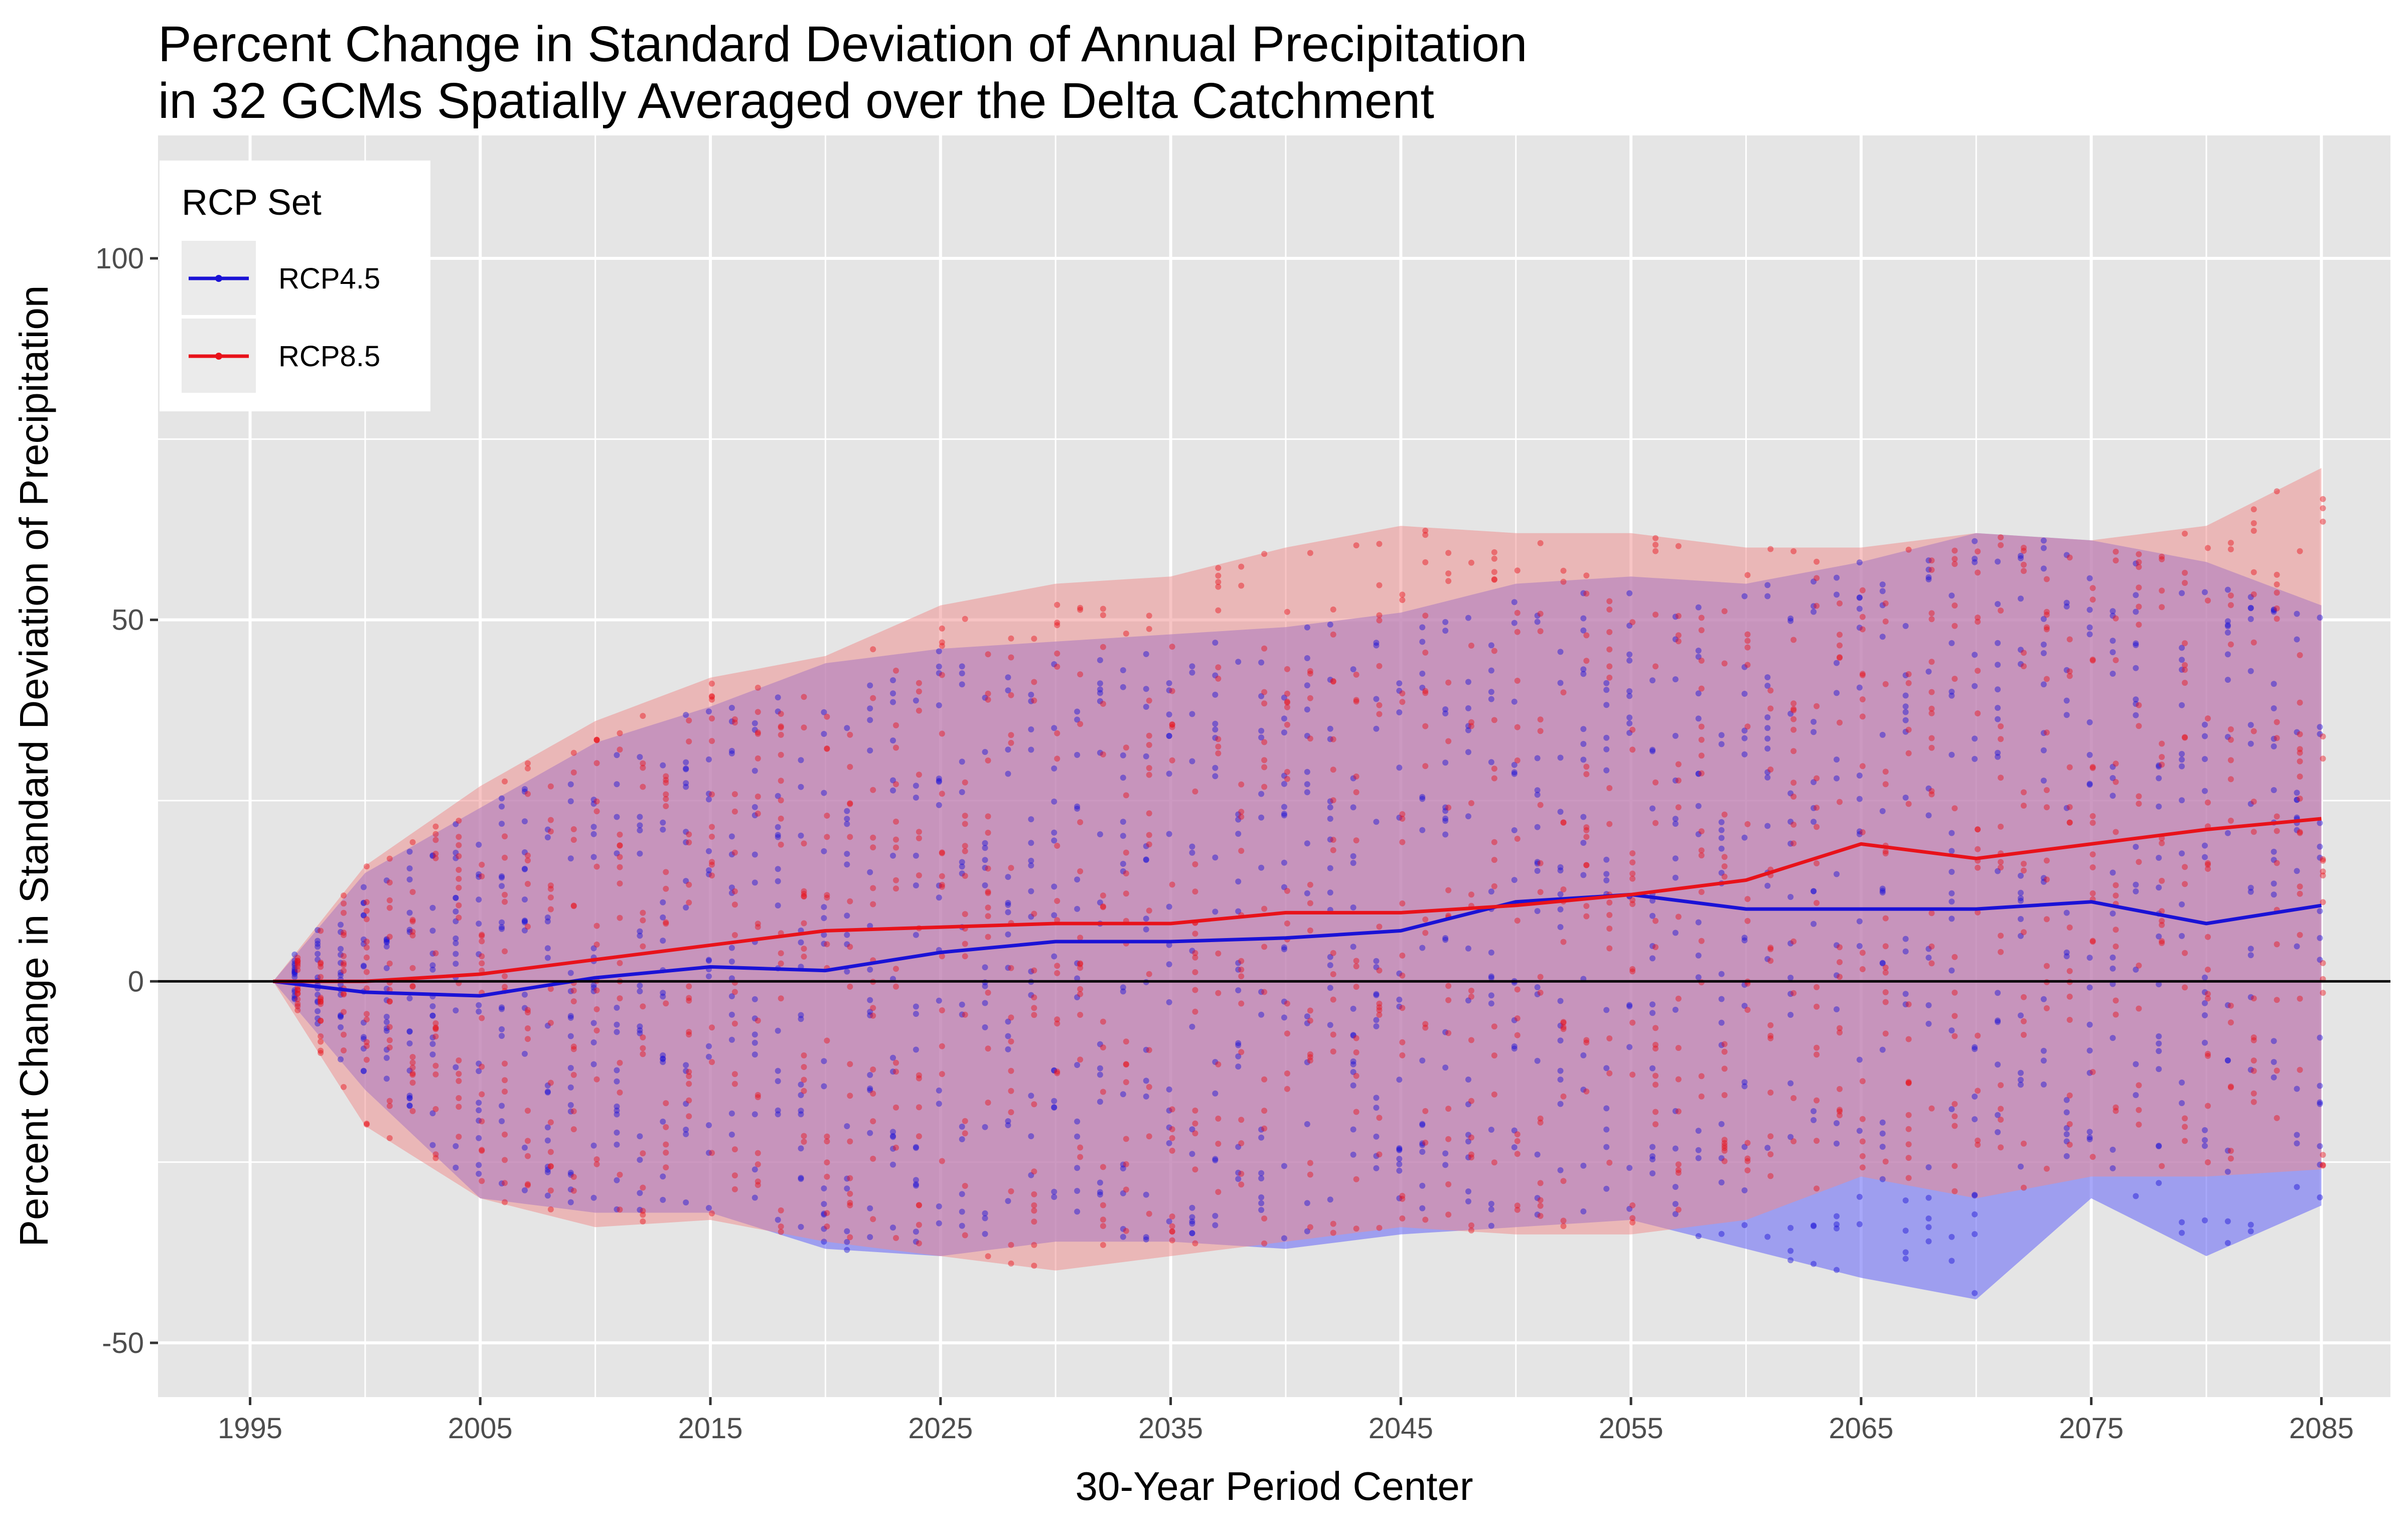 The image size is (2408, 1525). I want to click on legend-key-rcp85-point, so click(218, 357).